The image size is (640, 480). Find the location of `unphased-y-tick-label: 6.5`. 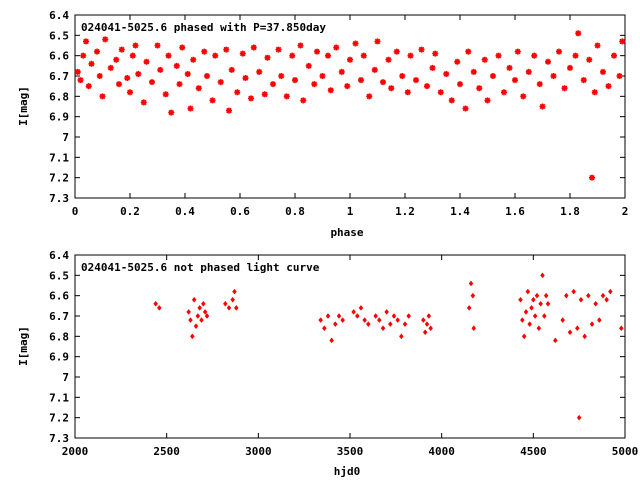

unphased-y-tick-label: 6.5 is located at coordinates (59, 275).